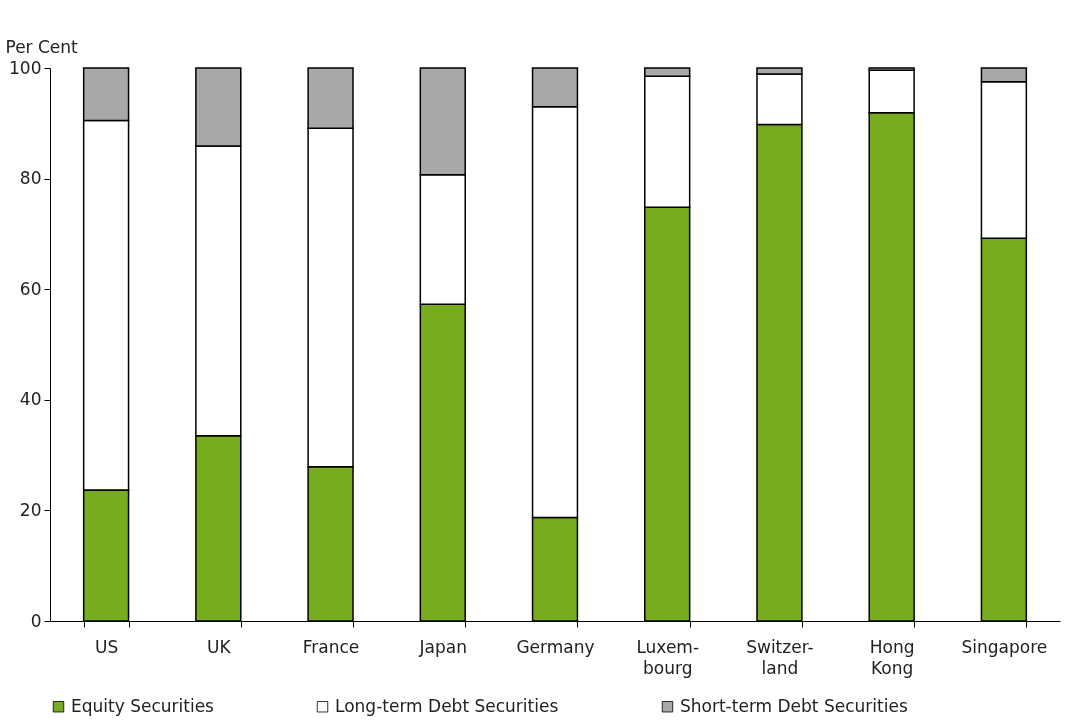  What do you see at coordinates (442, 646) in the screenshot?
I see `x-tick-label: Japan` at bounding box center [442, 646].